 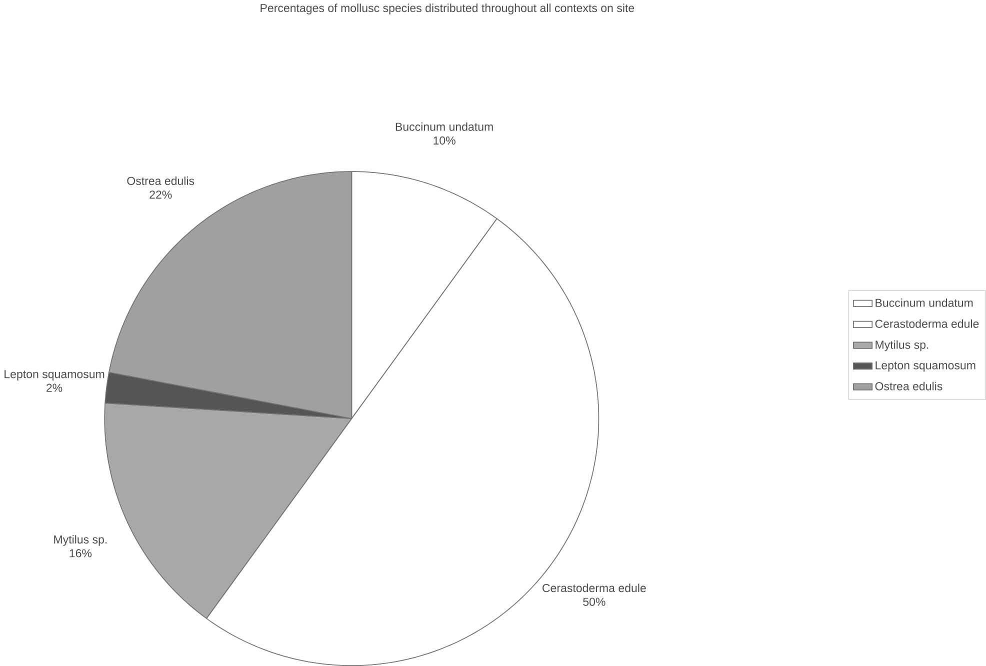 What do you see at coordinates (445, 140) in the screenshot?
I see `data-label: 10%` at bounding box center [445, 140].